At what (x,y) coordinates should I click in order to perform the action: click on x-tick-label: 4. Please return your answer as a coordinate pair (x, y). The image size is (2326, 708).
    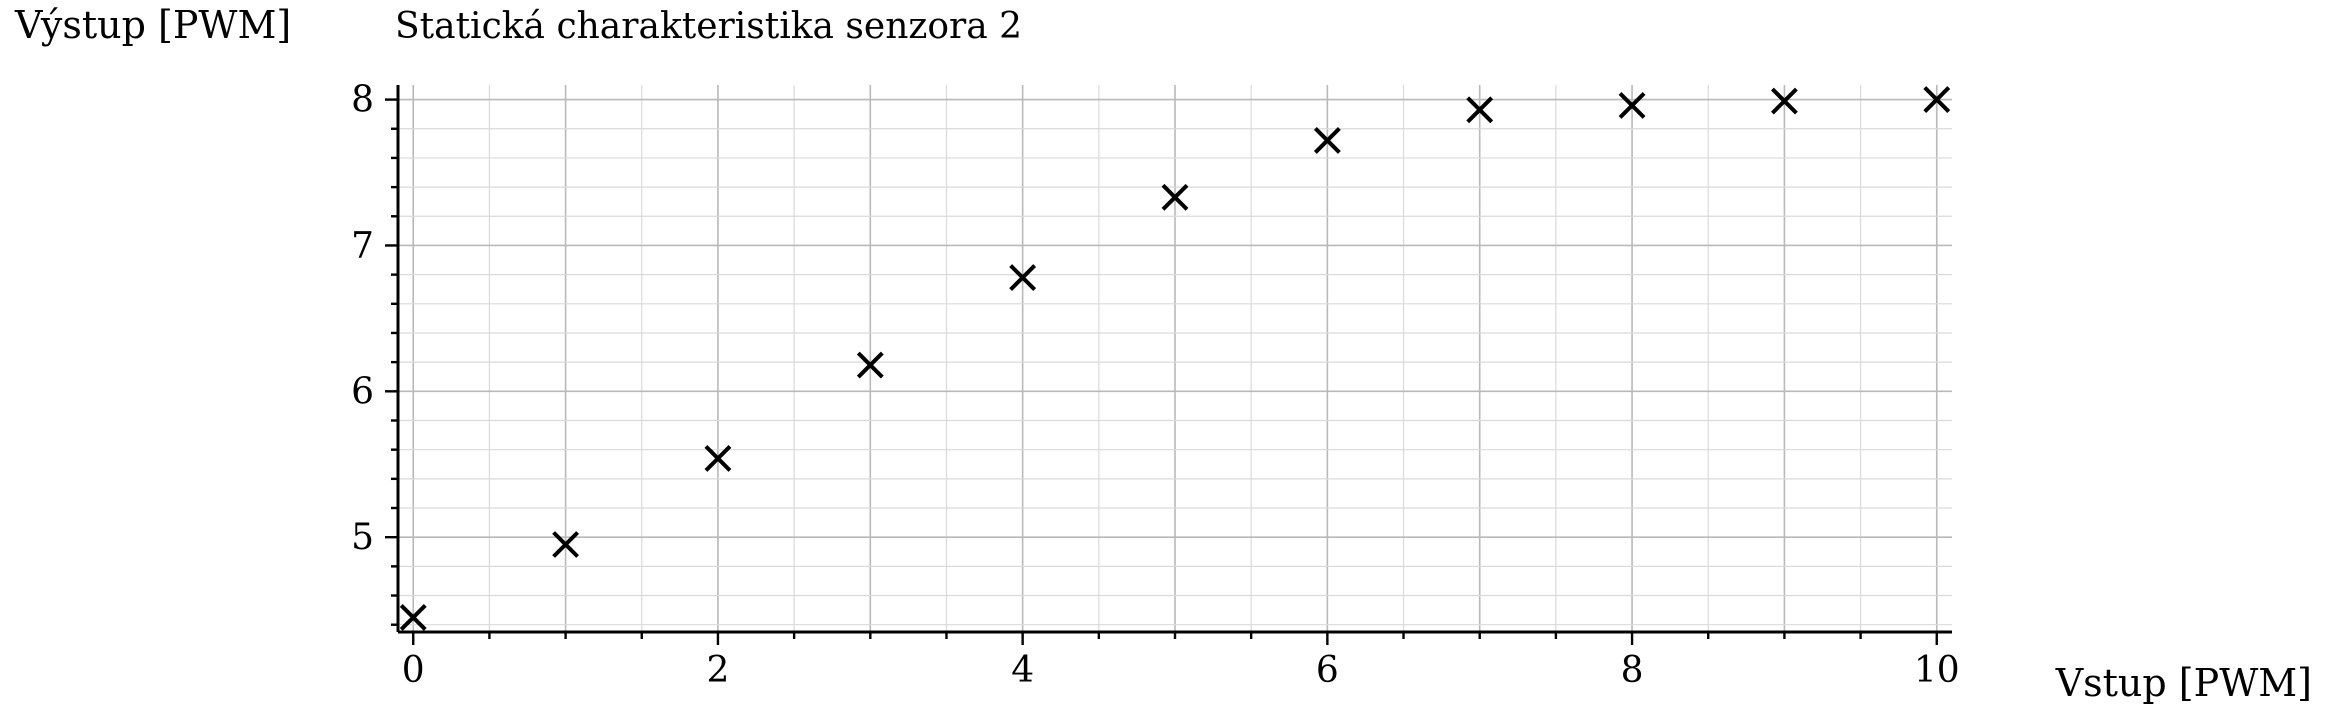
    Looking at the image, I should click on (1022, 670).